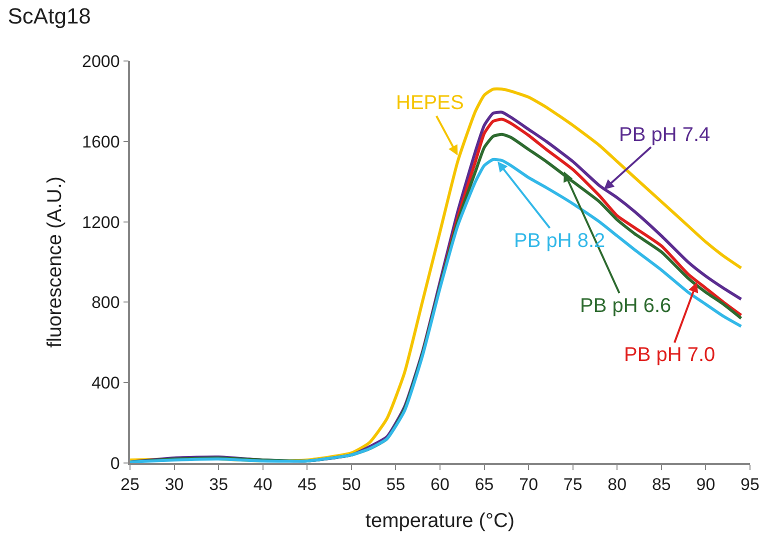 Image resolution: width=776 pixels, height=555 pixels. I want to click on y-axis-title: fluorescence (A.U.), so click(55, 262).